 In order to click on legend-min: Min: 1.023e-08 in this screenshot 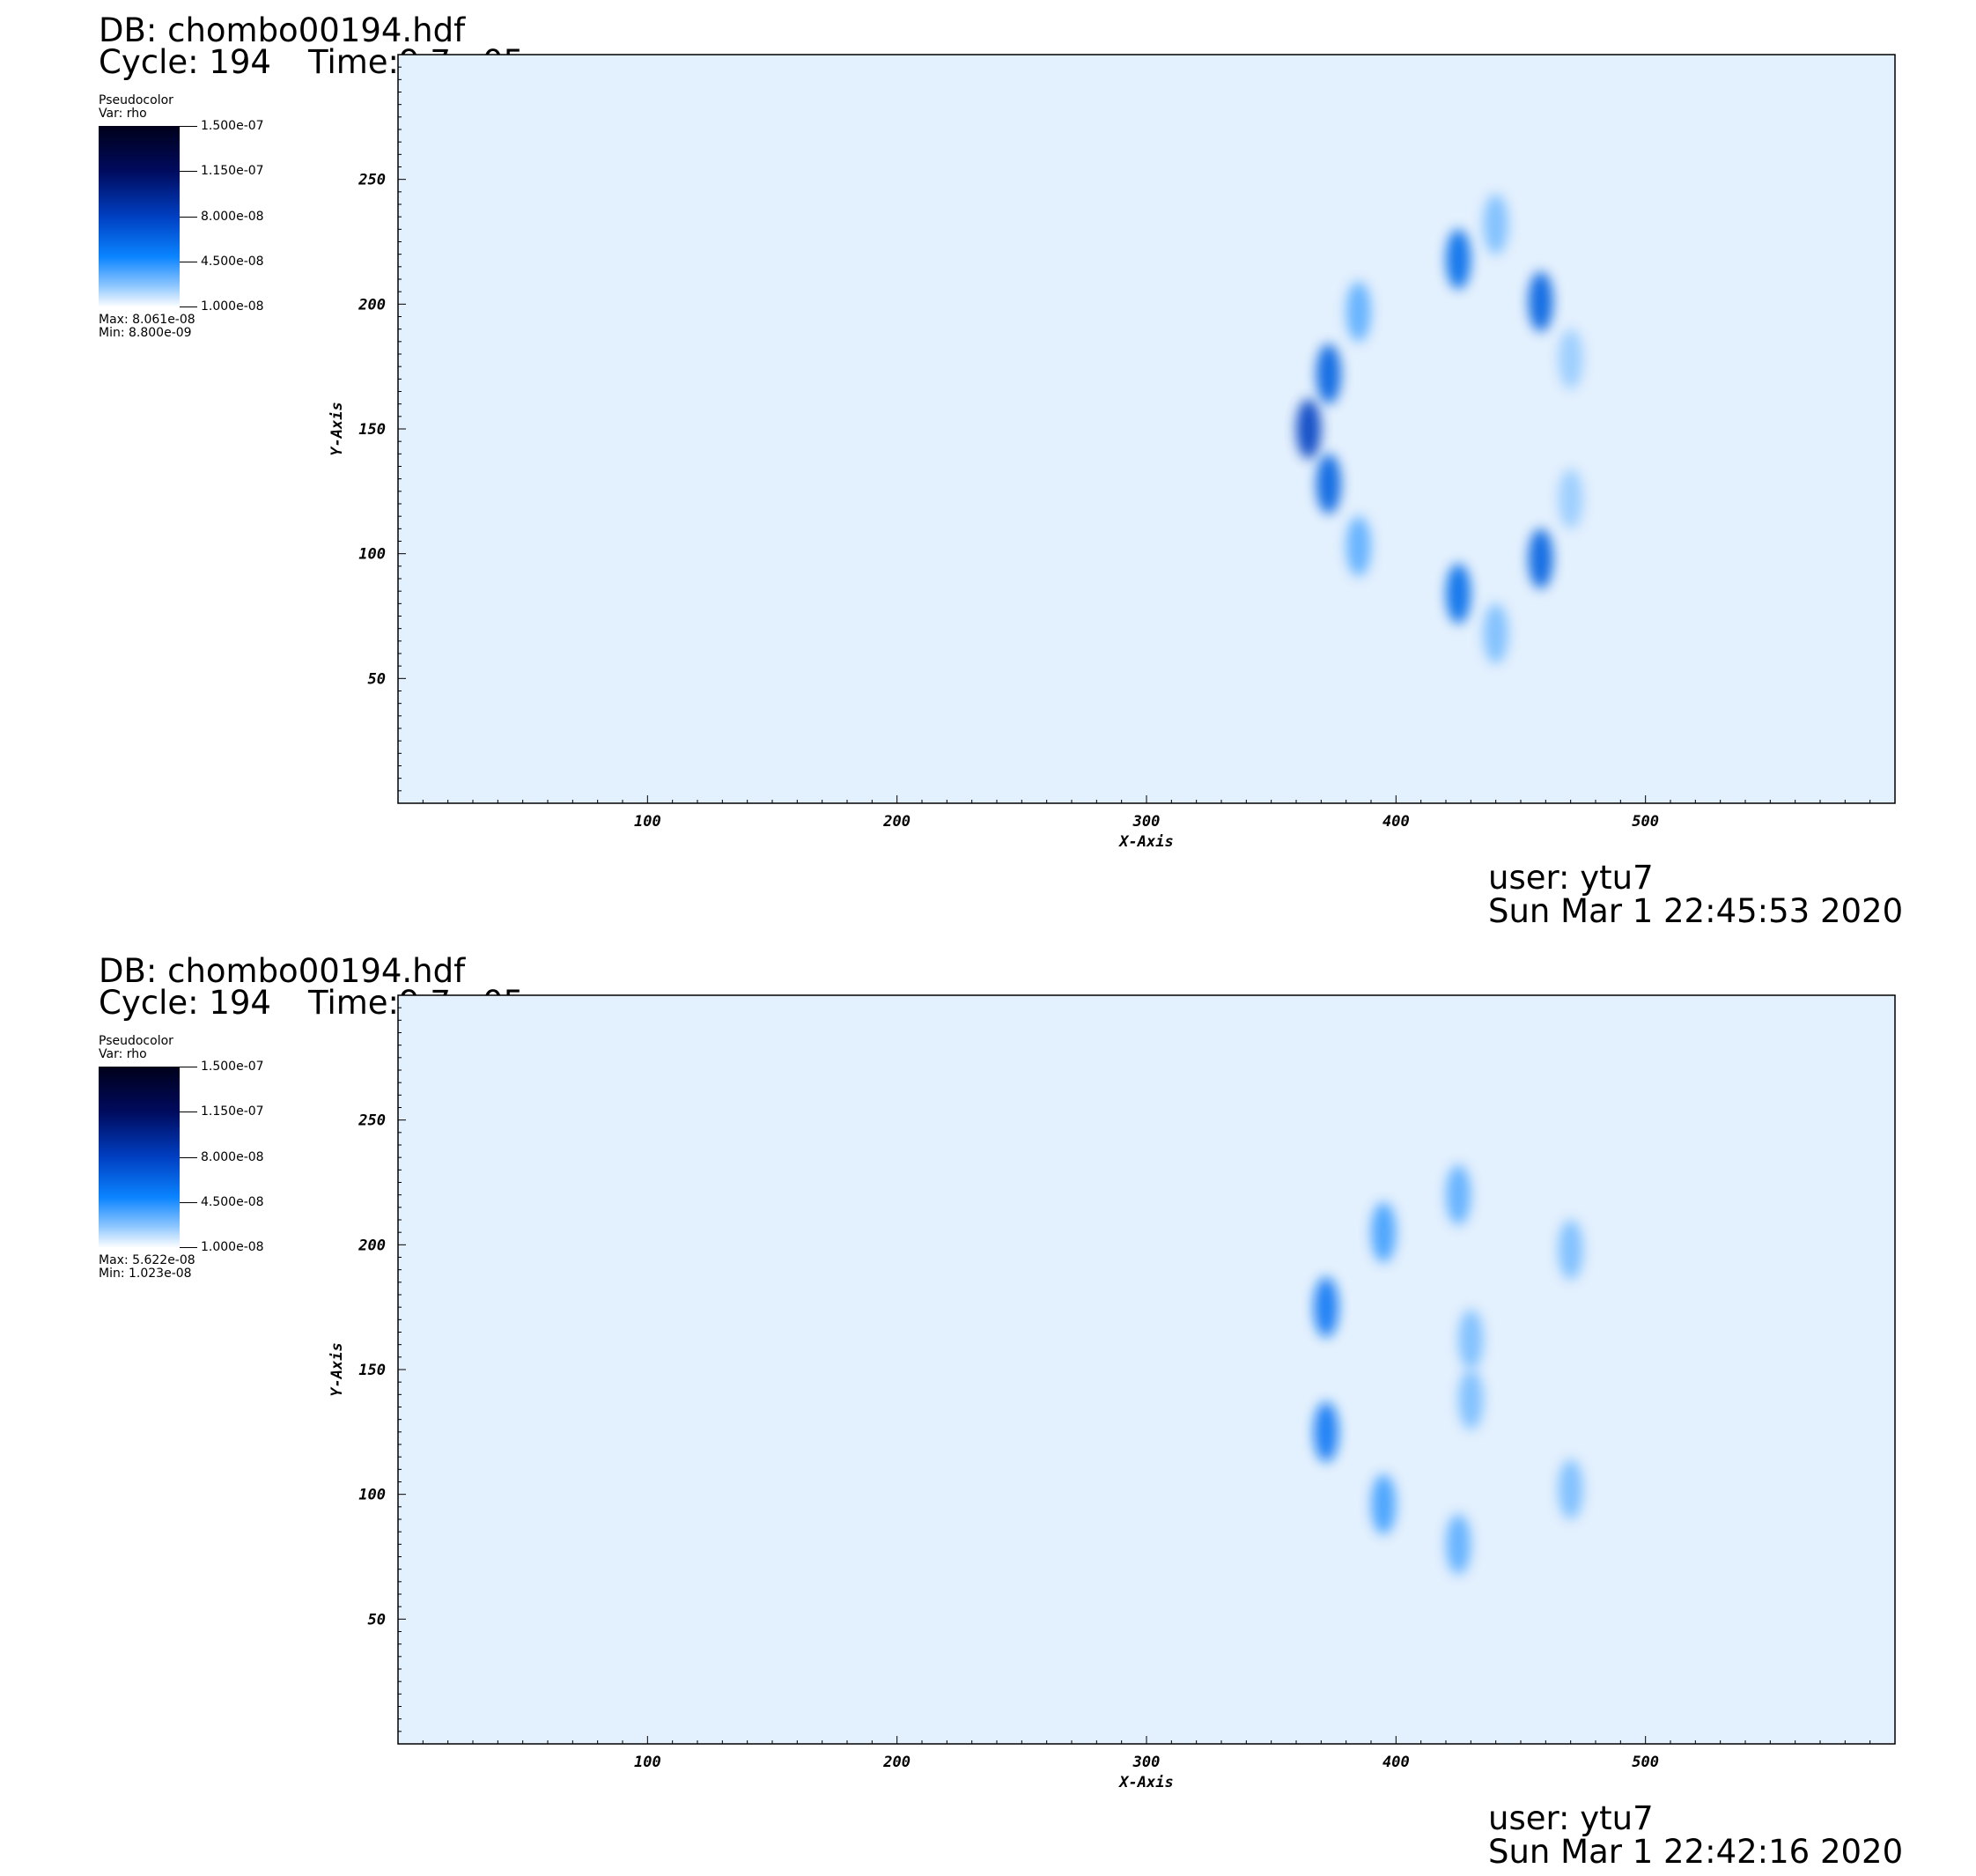, I will do `click(145, 1274)`.